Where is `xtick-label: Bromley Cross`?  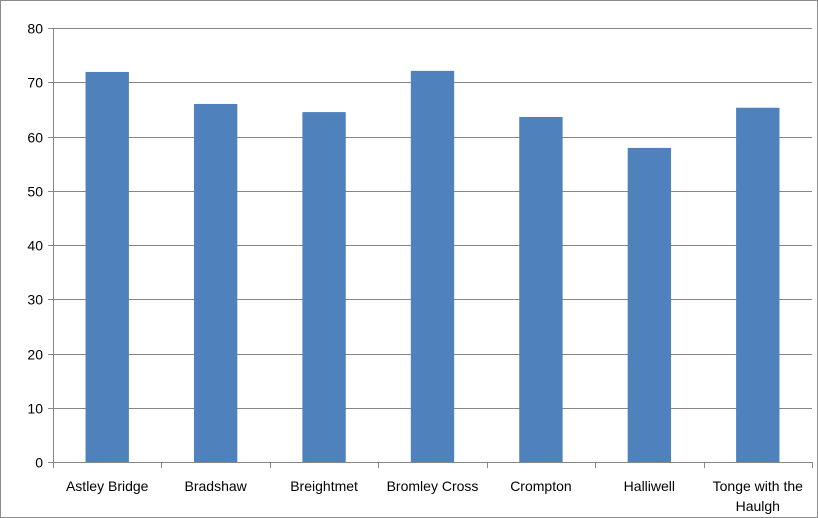 xtick-label: Bromley Cross is located at coordinates (433, 486).